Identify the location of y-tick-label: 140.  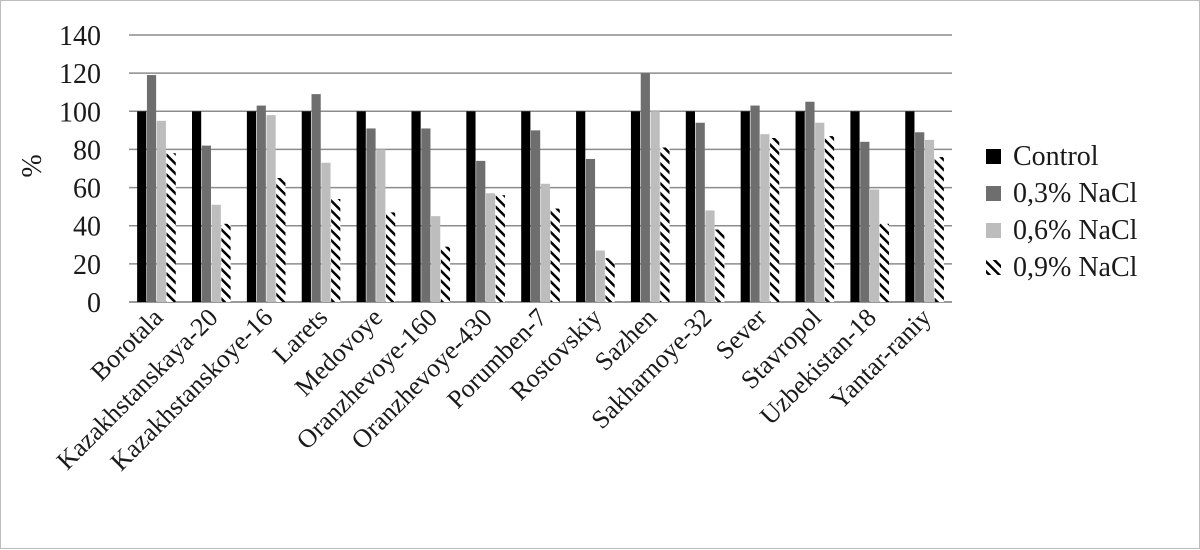
(80, 36).